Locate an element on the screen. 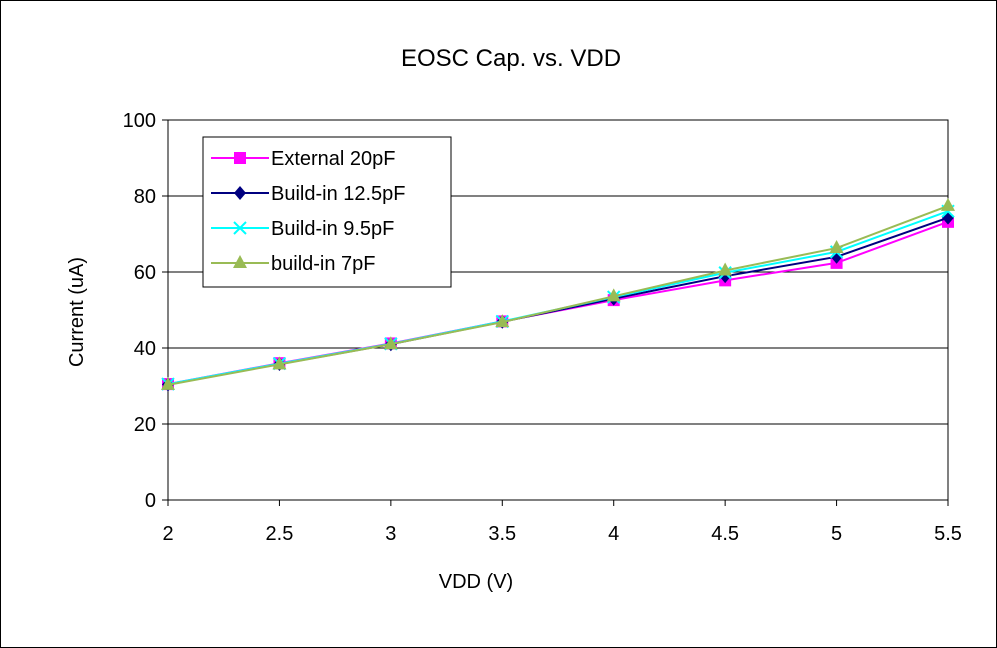 The width and height of the screenshot is (997, 648). x-tick-label: 2 is located at coordinates (167, 534).